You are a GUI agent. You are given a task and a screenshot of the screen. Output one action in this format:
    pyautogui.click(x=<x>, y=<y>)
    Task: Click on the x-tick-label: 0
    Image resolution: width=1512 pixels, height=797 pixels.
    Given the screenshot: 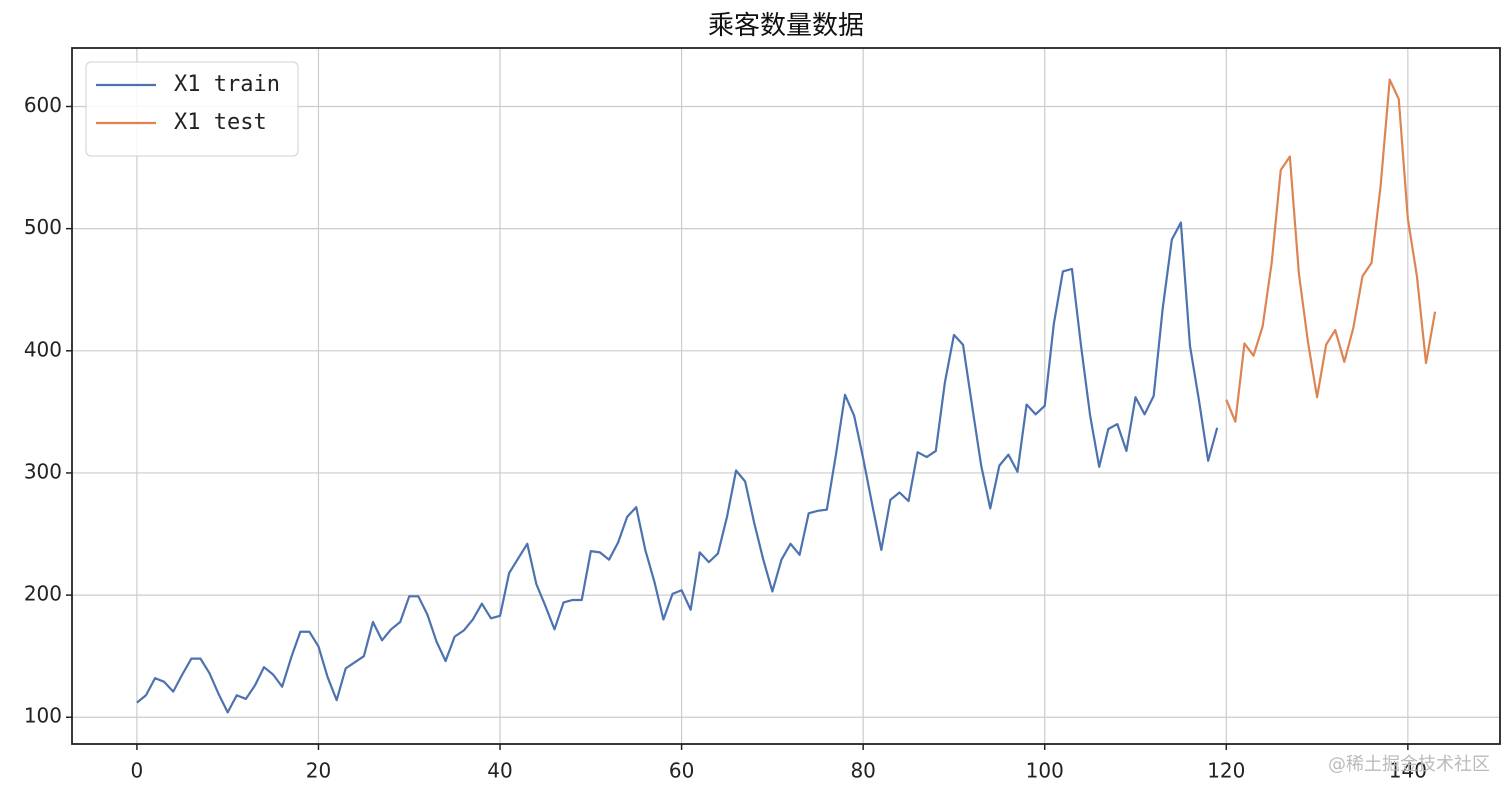 What is the action you would take?
    pyautogui.click(x=137, y=771)
    